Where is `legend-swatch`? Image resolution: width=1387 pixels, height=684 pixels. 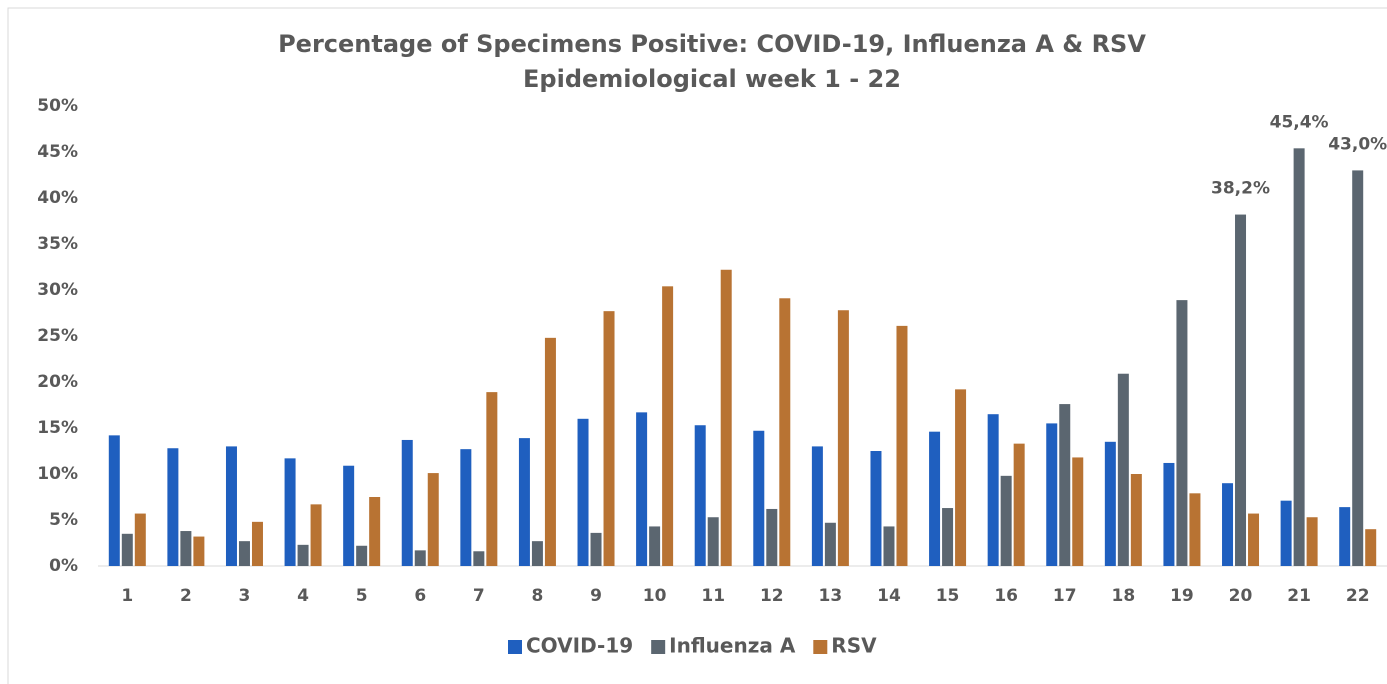 legend-swatch is located at coordinates (658, 647).